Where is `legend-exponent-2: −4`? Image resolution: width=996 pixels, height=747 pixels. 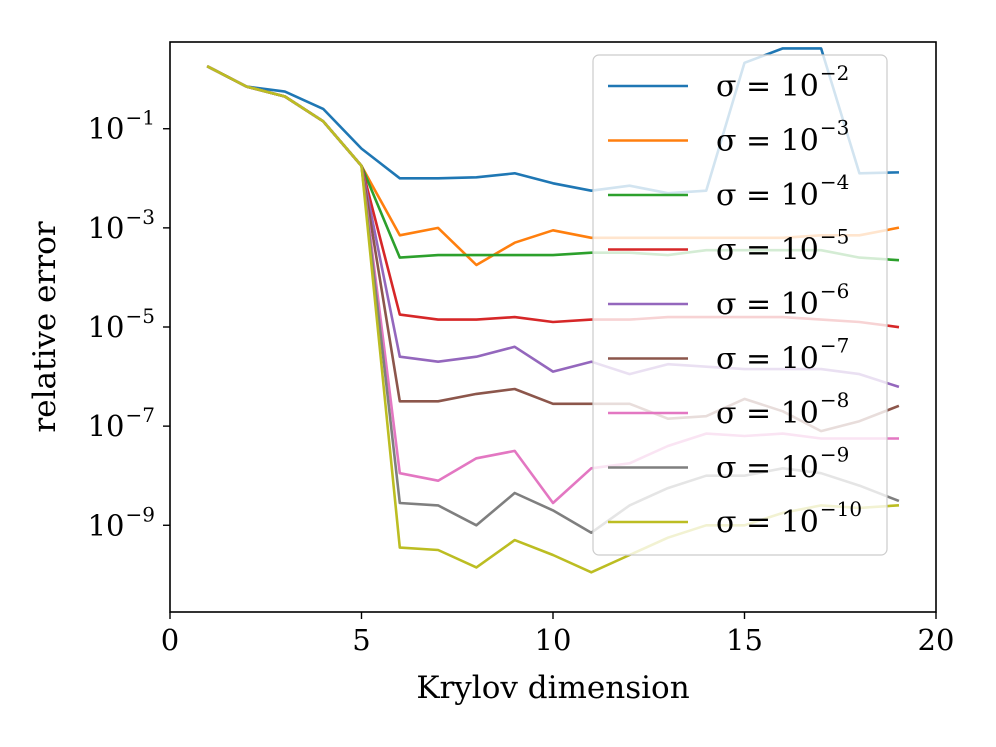
legend-exponent-2: −4 is located at coordinates (834, 182).